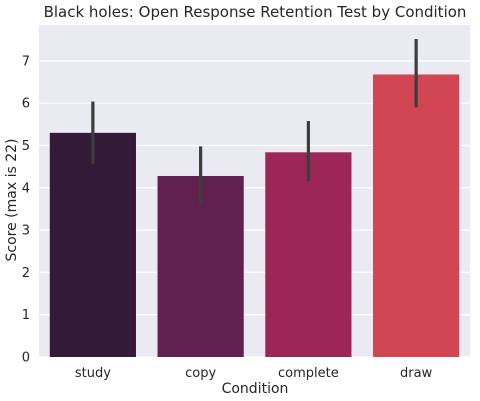  Describe the element at coordinates (93, 373) in the screenshot. I see `x-tick-label: study` at that location.